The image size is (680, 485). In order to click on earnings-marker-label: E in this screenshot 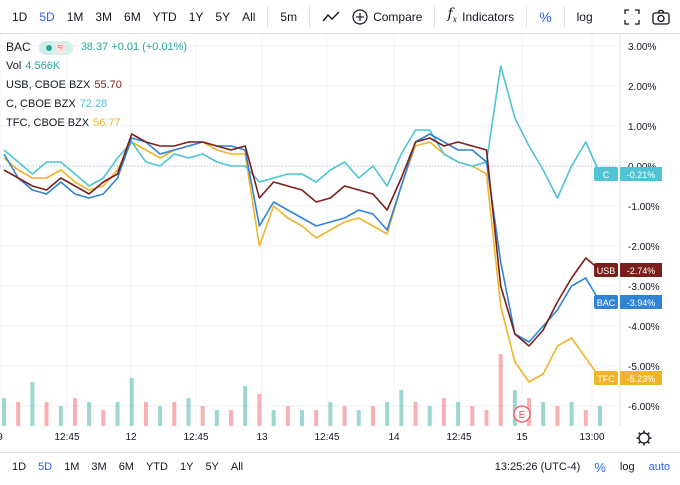, I will do `click(522, 415)`.